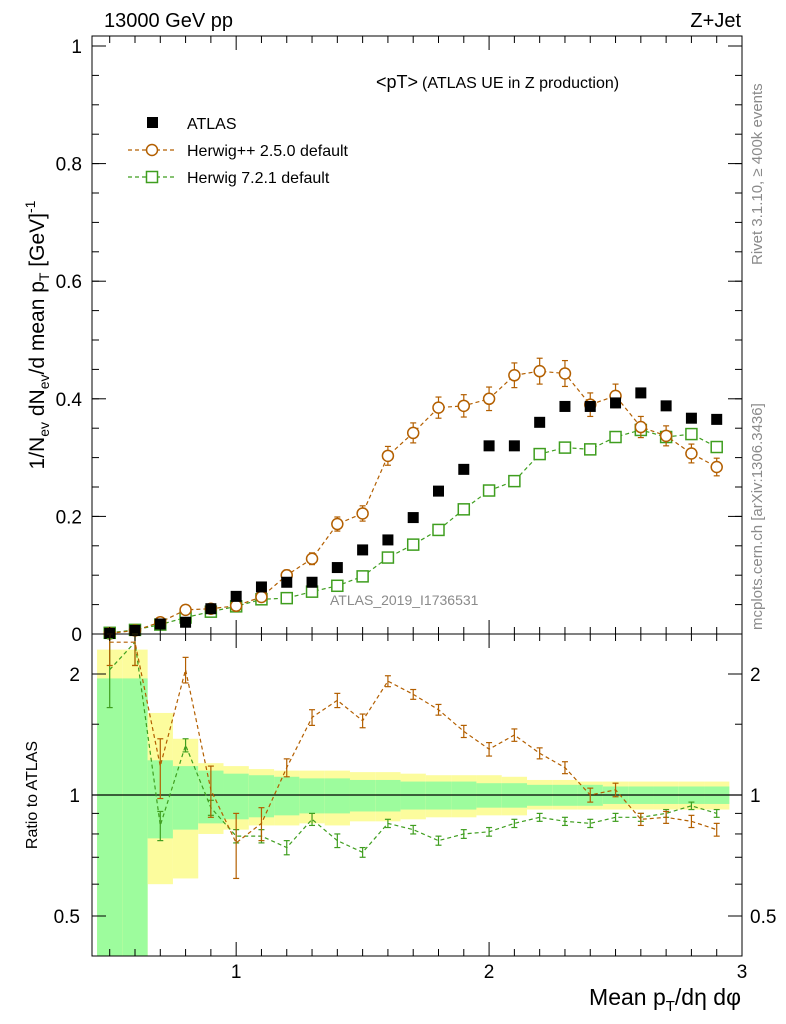  I want to click on legend-atlas-label: ATLAS, so click(212, 124).